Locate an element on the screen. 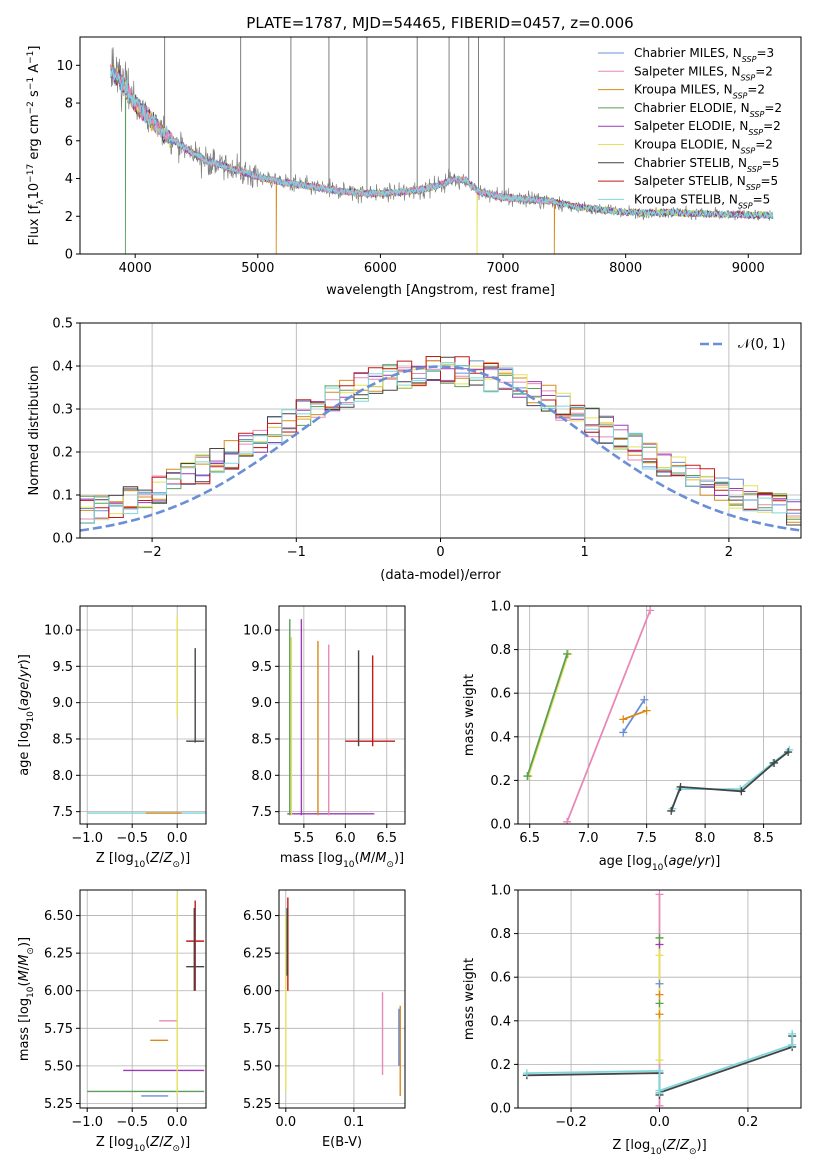 The width and height of the screenshot is (819, 1170). gaussian-curve is located at coordinates (440, 448).